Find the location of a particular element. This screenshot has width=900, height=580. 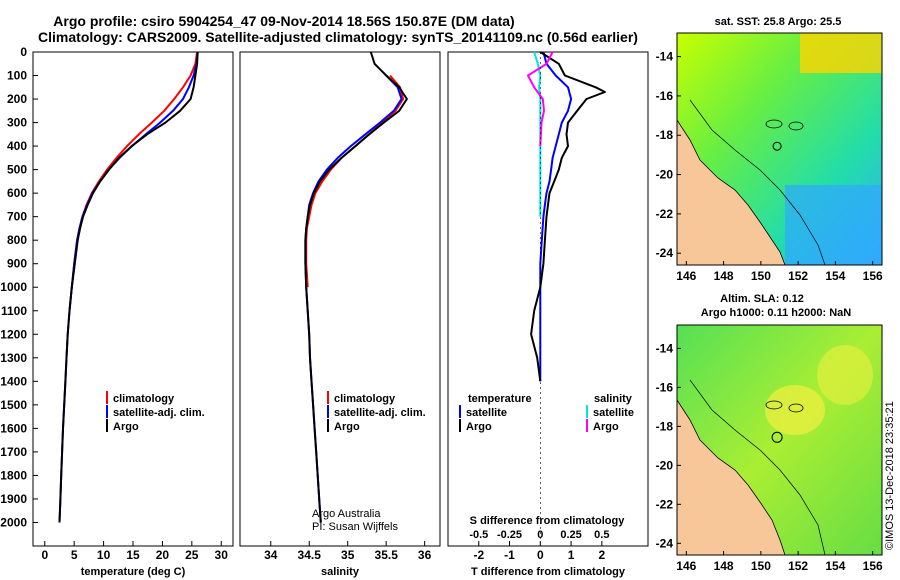

depth-tick-label: 1200 is located at coordinates (13, 334).